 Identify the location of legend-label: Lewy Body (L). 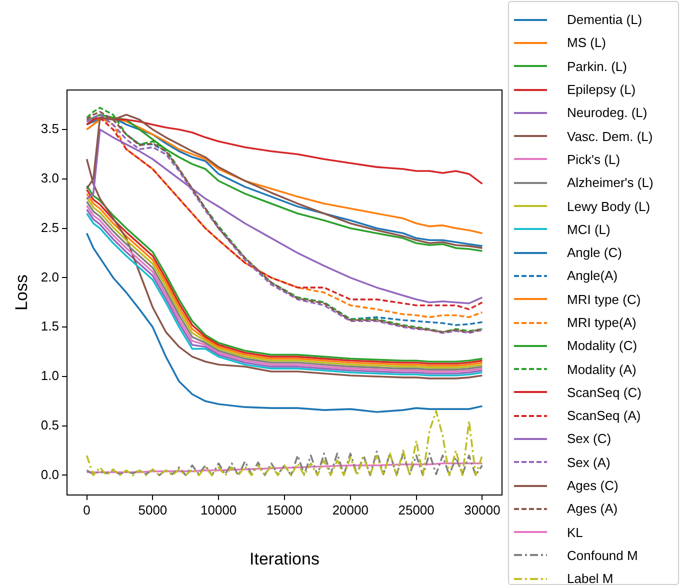
(608, 206).